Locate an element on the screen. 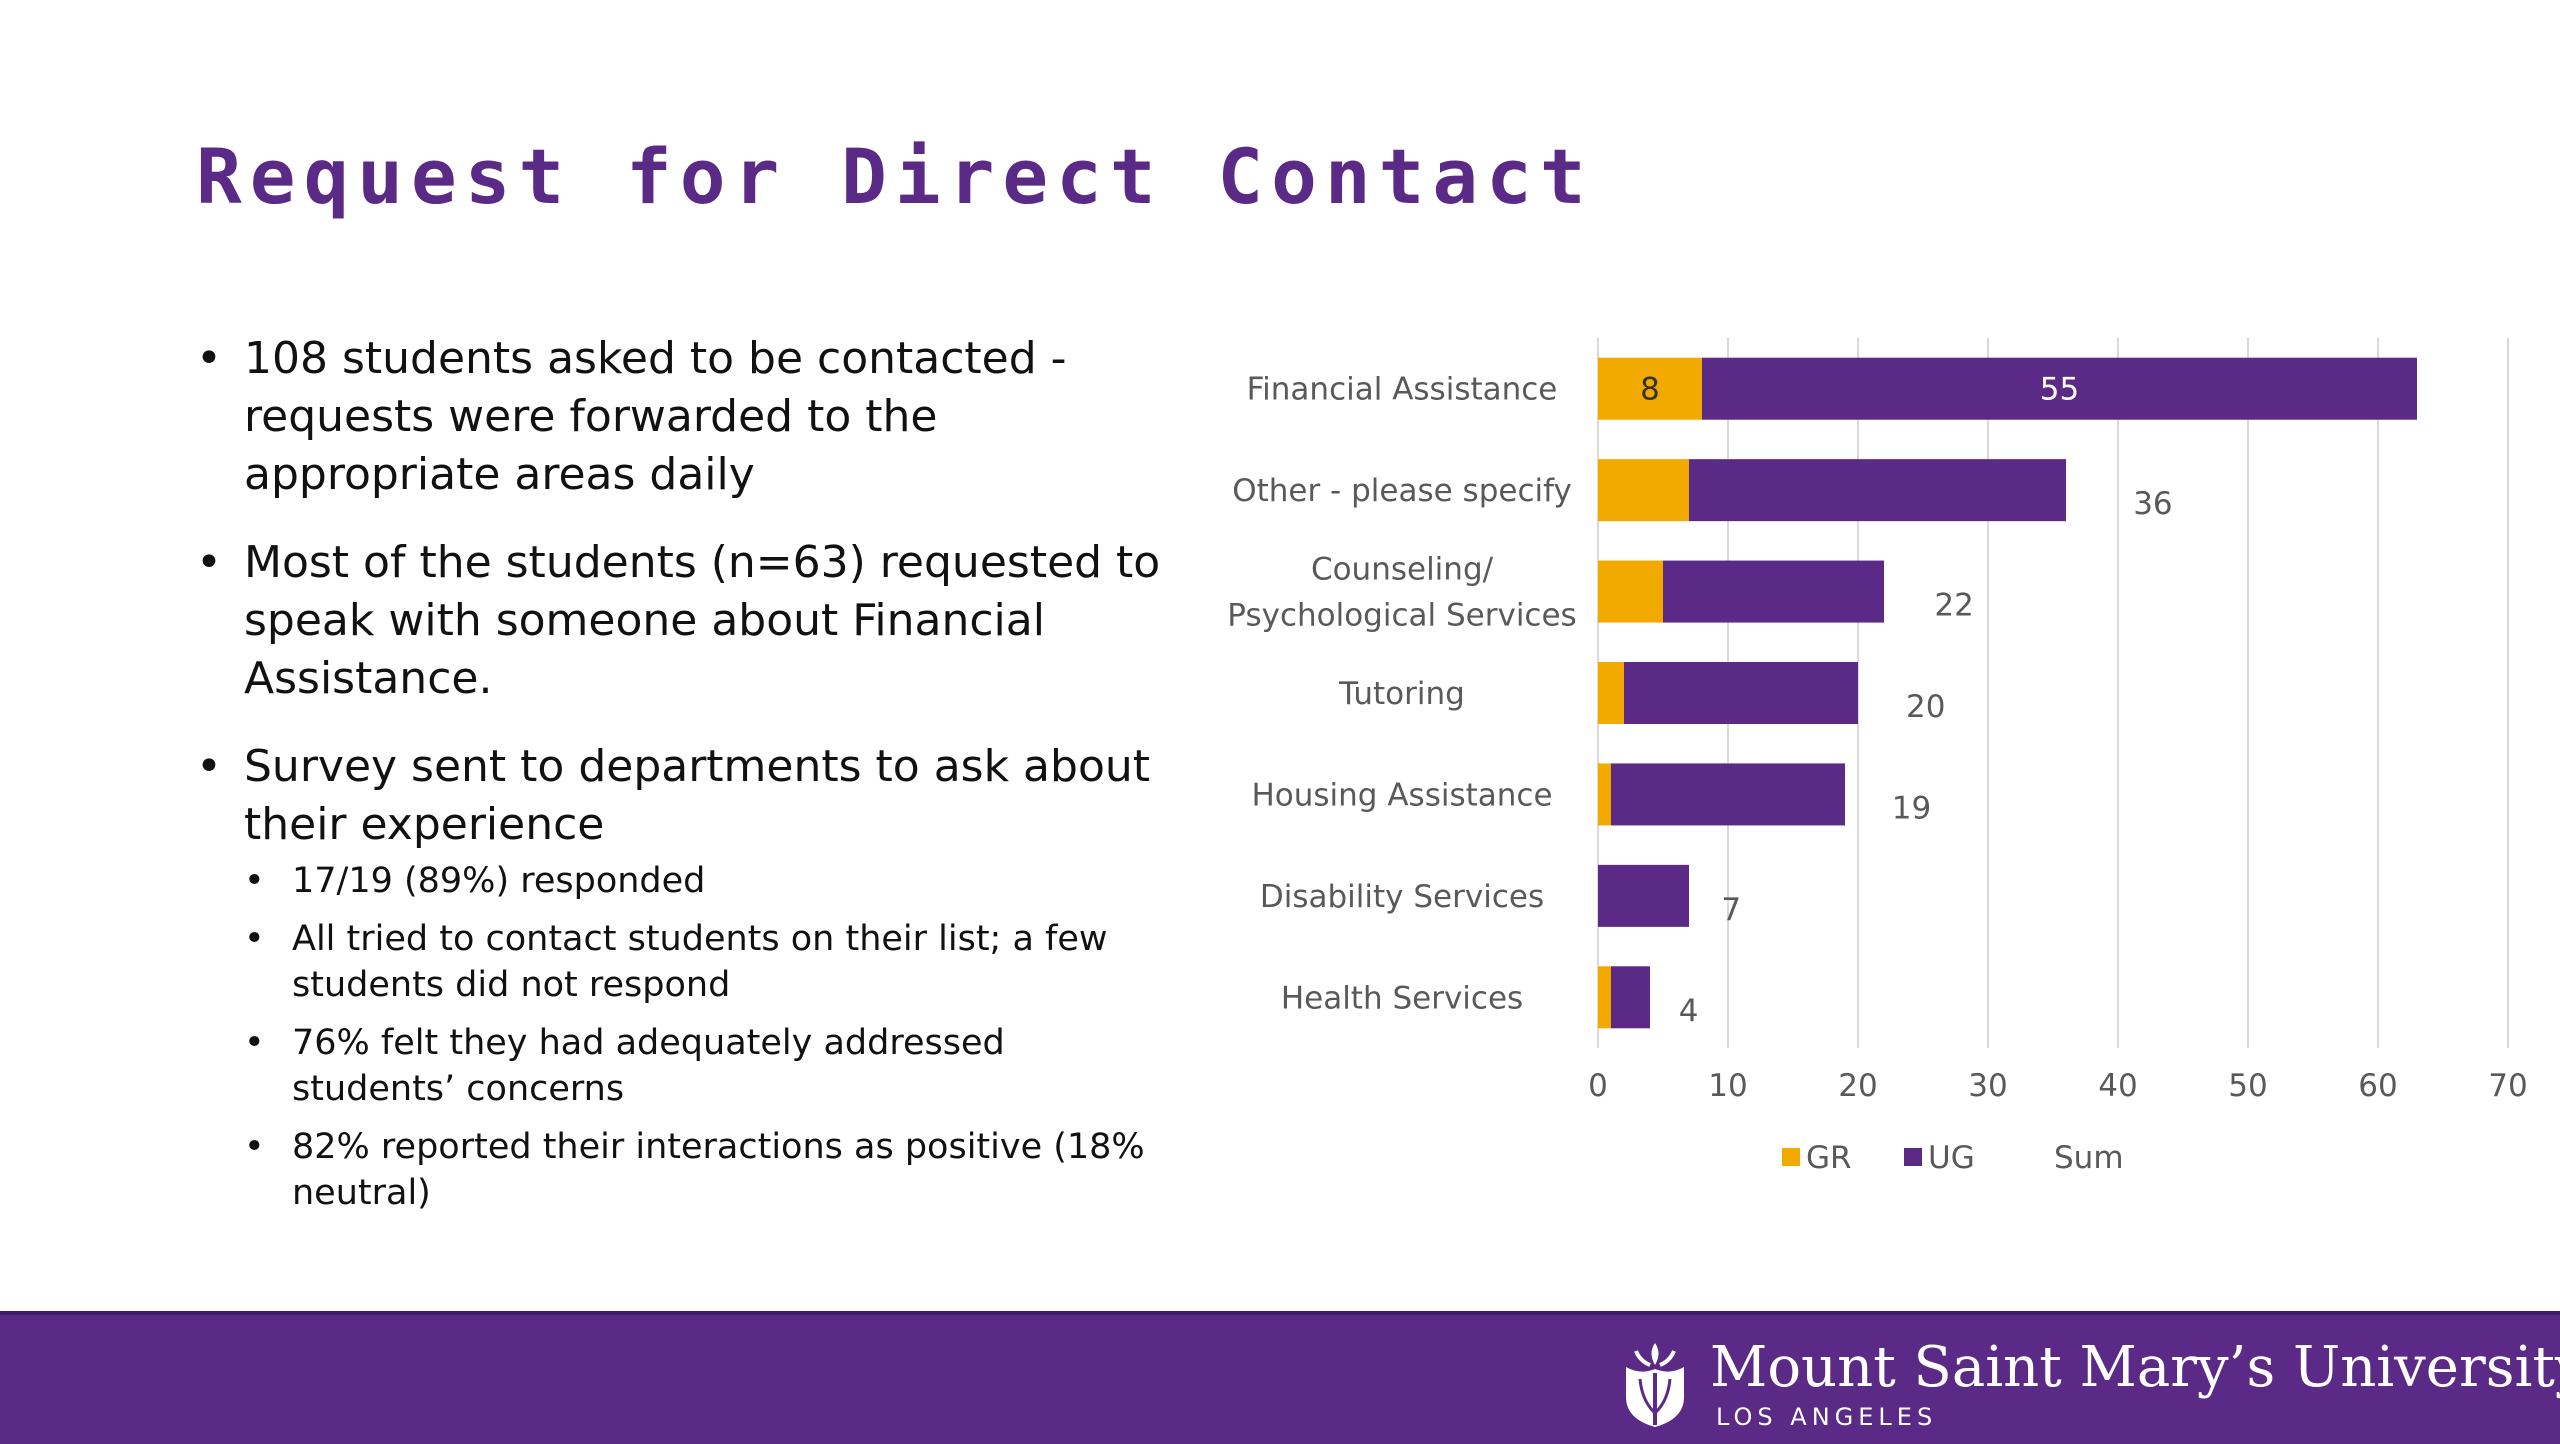 The height and width of the screenshot is (1444, 2560). lily-crest-icon is located at coordinates (1655, 1385).